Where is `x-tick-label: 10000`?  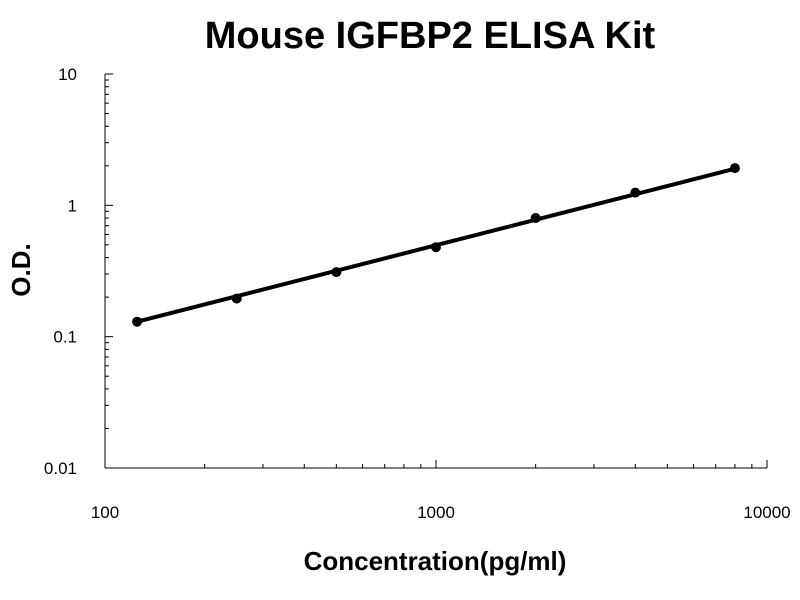 x-tick-label: 10000 is located at coordinates (766, 512).